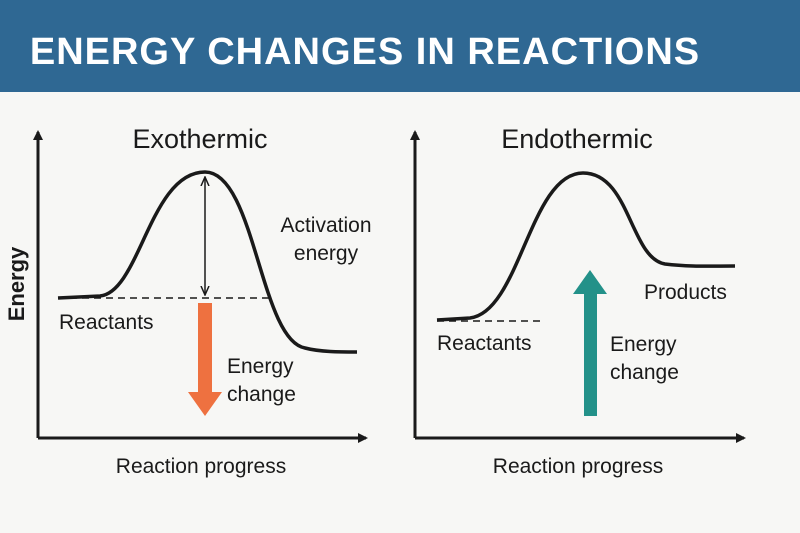  I want to click on energy-change-down-arrow, so click(205, 359).